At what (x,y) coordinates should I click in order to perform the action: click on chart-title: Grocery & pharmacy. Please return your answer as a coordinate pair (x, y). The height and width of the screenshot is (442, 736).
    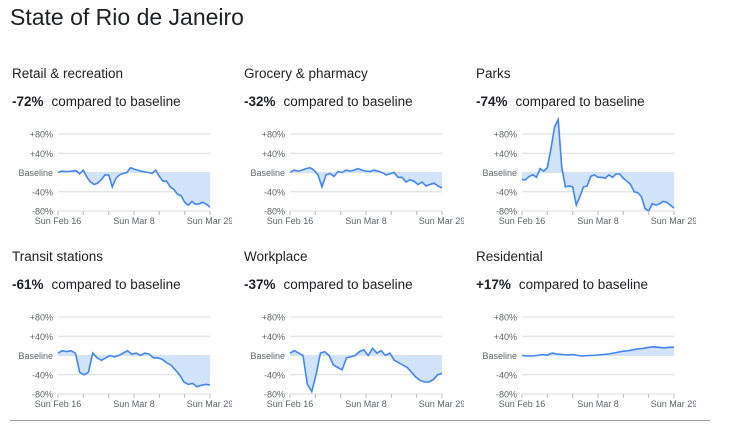
    Looking at the image, I should click on (306, 73).